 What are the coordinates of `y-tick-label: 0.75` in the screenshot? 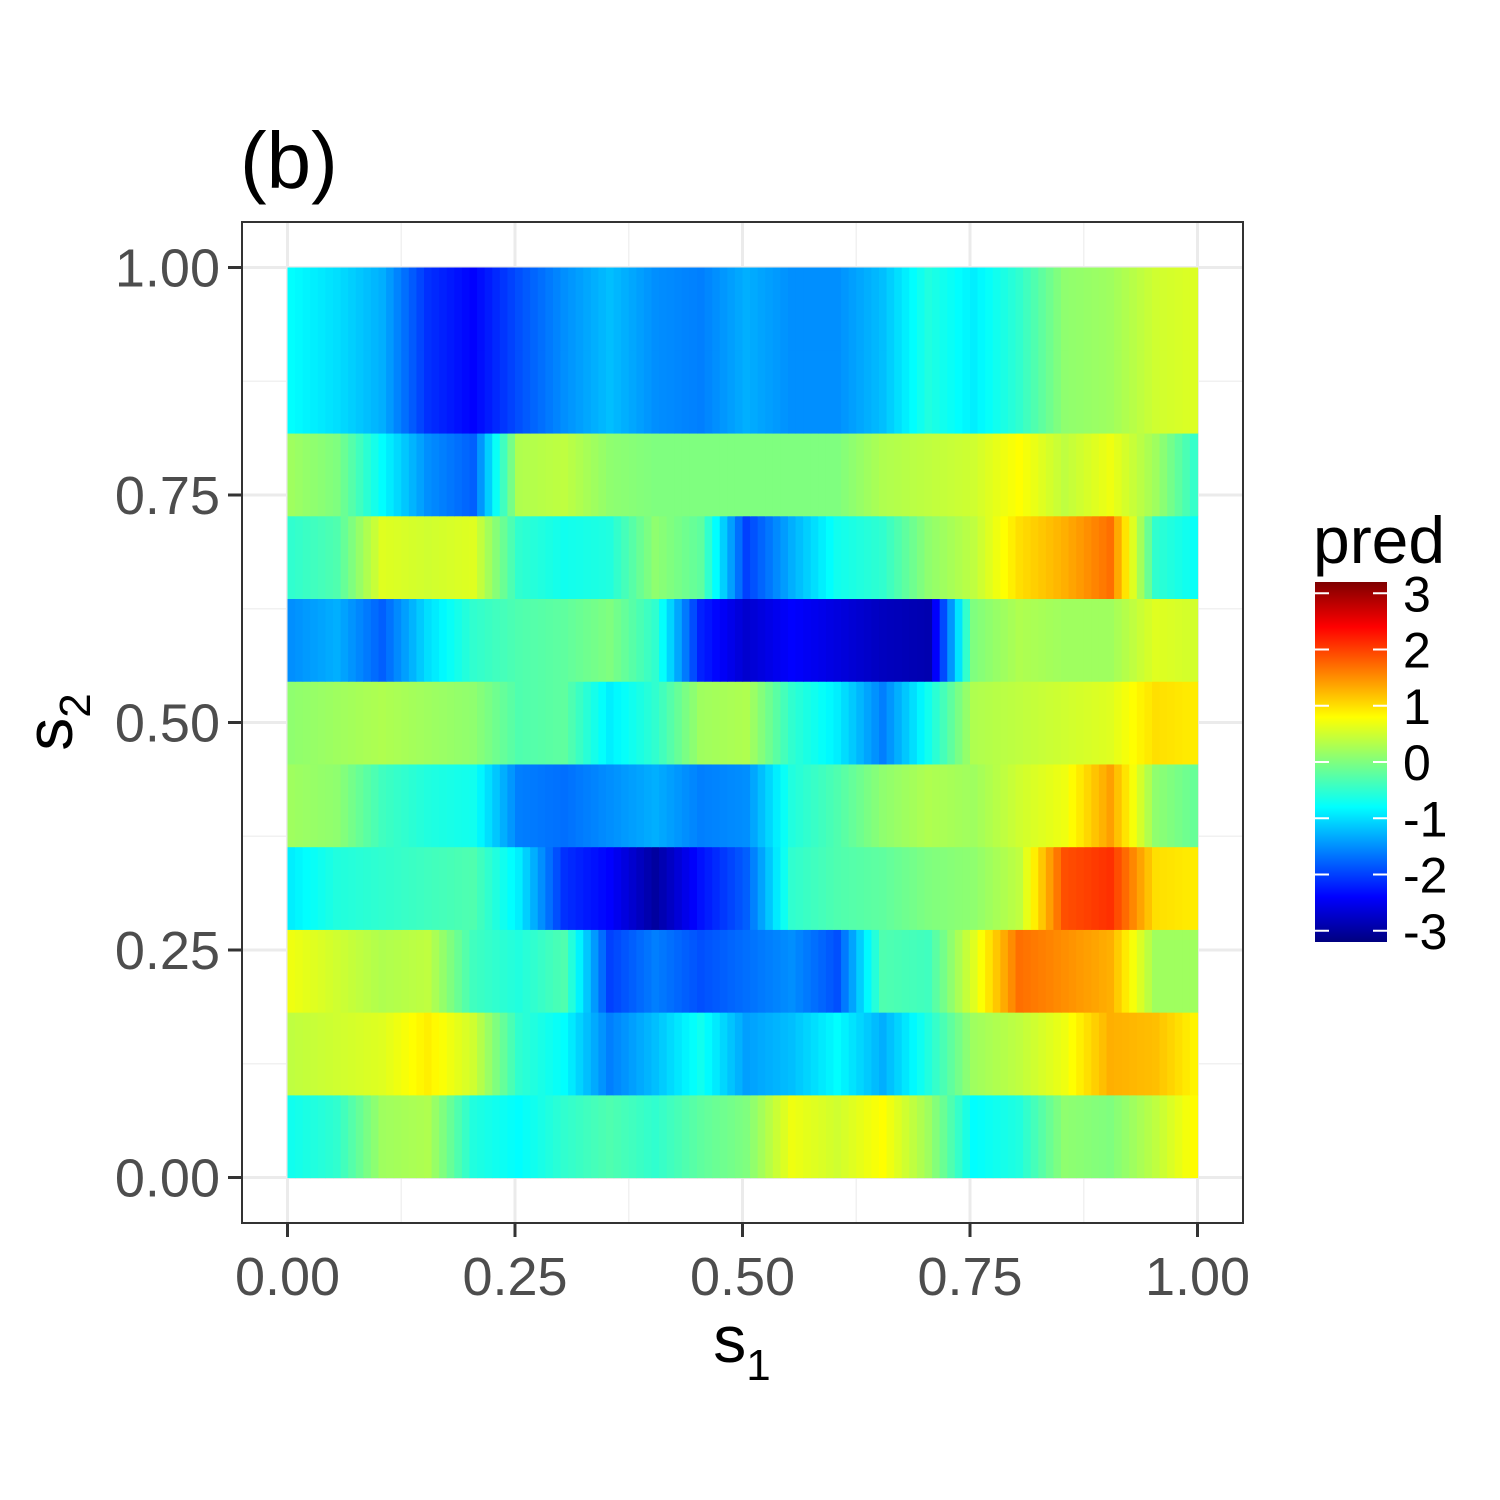 It's located at (167, 496).